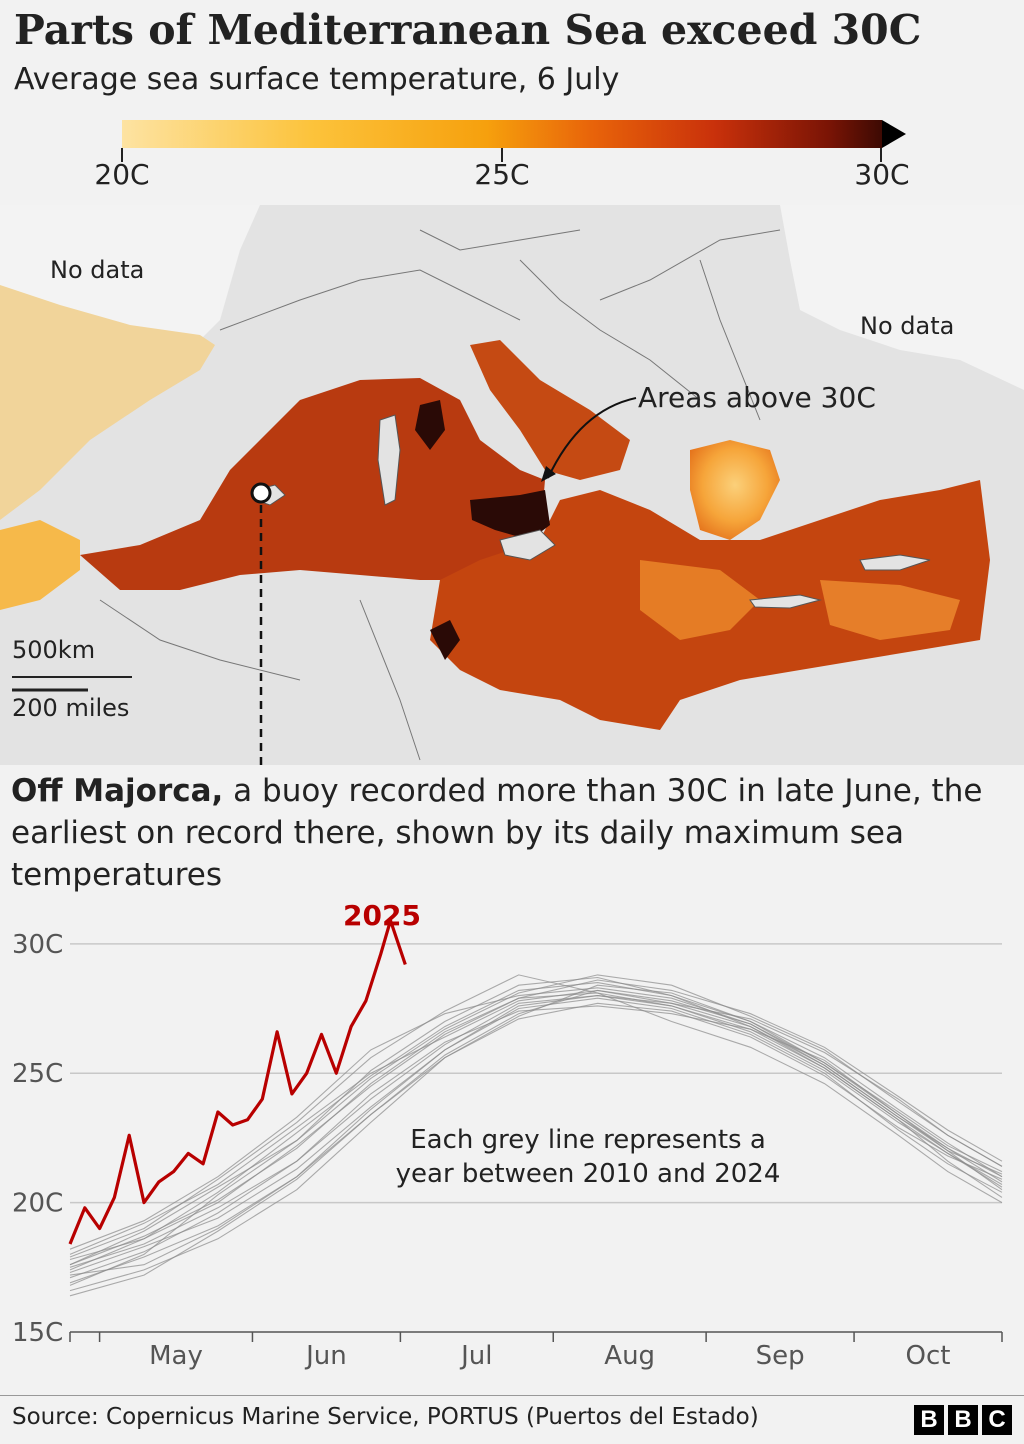 The height and width of the screenshot is (1444, 1024). Describe the element at coordinates (997, 1420) in the screenshot. I see `bbc-logo-letter: C` at that location.